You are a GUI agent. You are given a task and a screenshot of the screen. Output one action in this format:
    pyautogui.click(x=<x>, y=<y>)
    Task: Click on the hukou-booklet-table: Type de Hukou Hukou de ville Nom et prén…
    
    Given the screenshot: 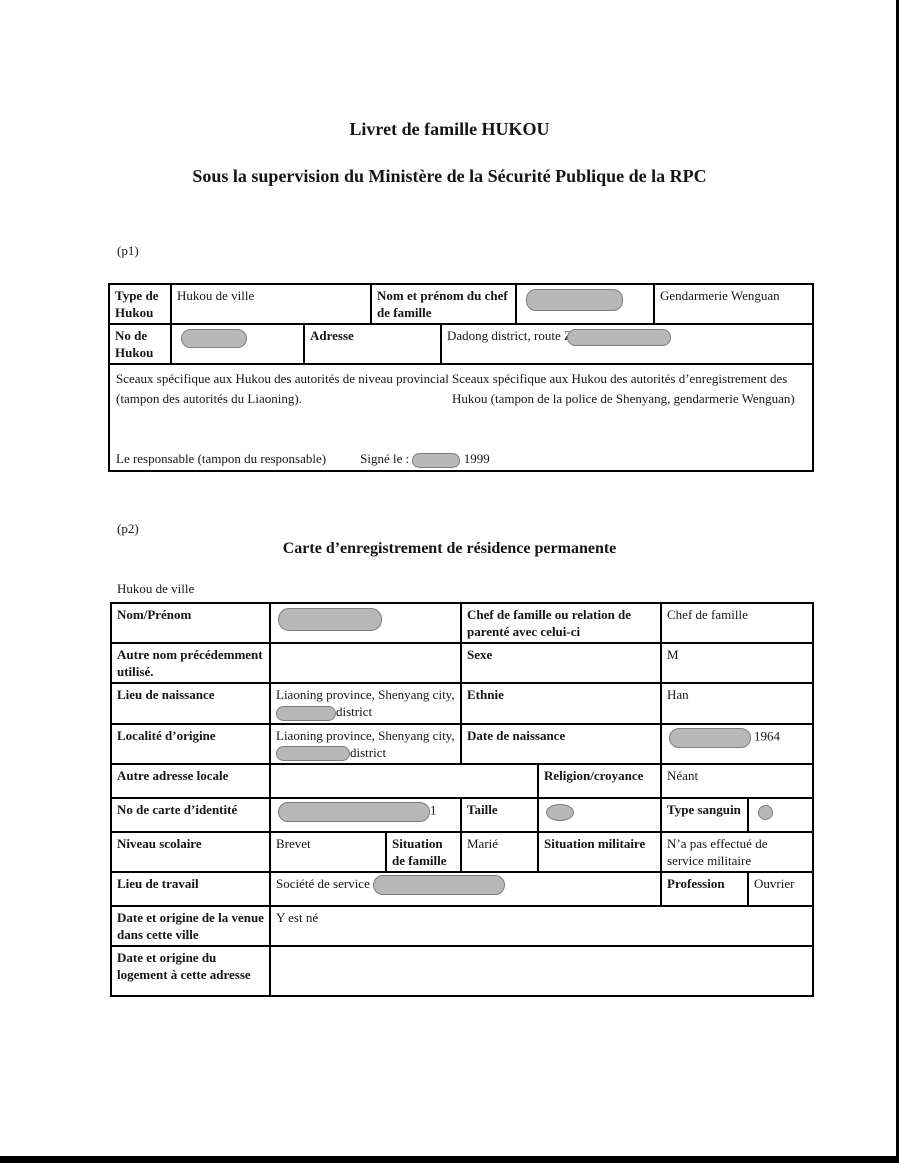 What is the action you would take?
    pyautogui.click(x=461, y=377)
    